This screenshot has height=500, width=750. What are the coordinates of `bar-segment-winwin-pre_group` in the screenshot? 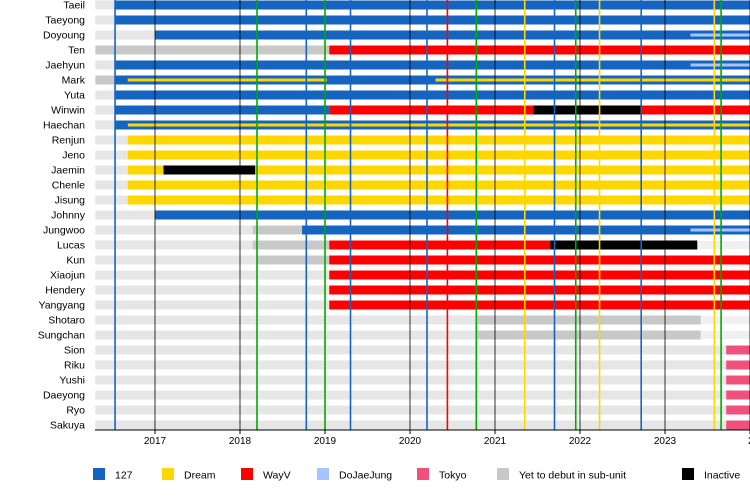 It's located at (105, 110).